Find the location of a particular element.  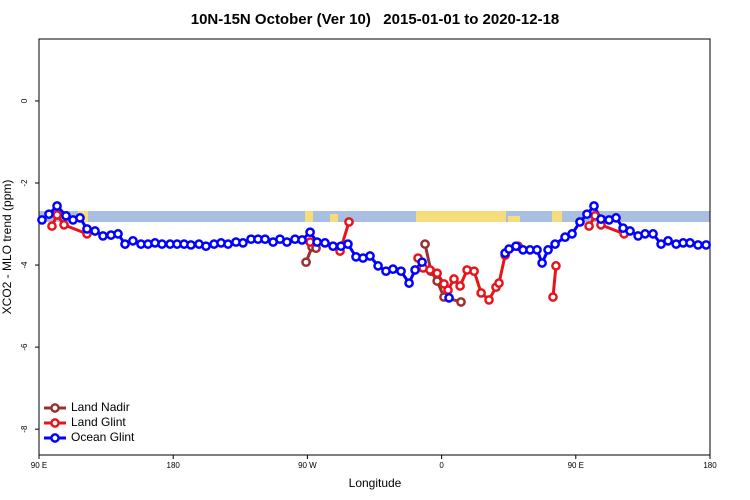

legend-label: Ocean Glint is located at coordinates (103, 437).